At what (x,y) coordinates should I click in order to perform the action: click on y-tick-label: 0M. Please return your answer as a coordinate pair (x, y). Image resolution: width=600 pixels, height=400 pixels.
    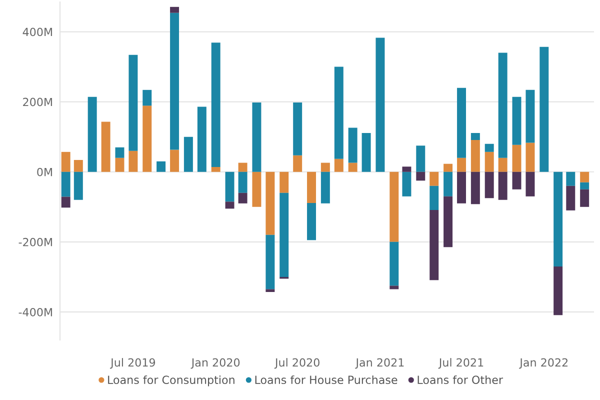
    Looking at the image, I should click on (44, 172).